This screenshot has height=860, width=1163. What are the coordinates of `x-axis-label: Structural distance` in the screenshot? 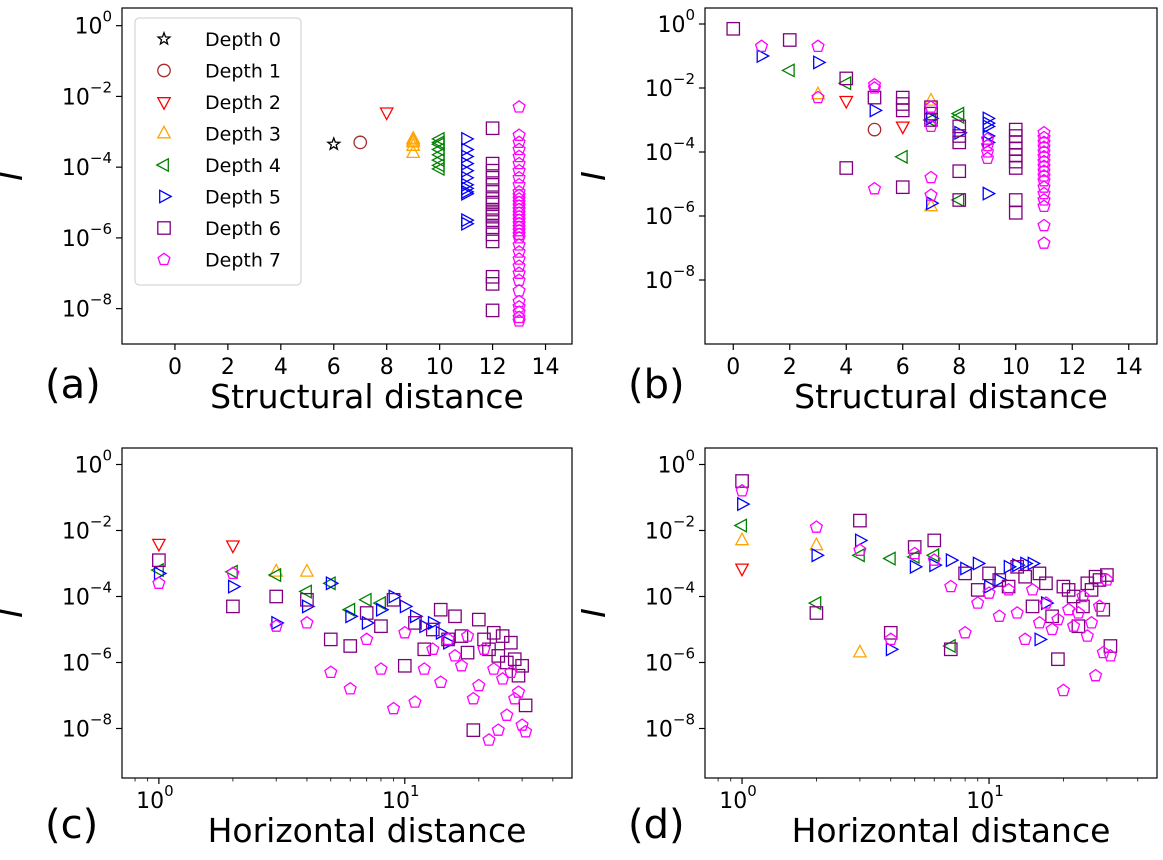 It's located at (951, 396).